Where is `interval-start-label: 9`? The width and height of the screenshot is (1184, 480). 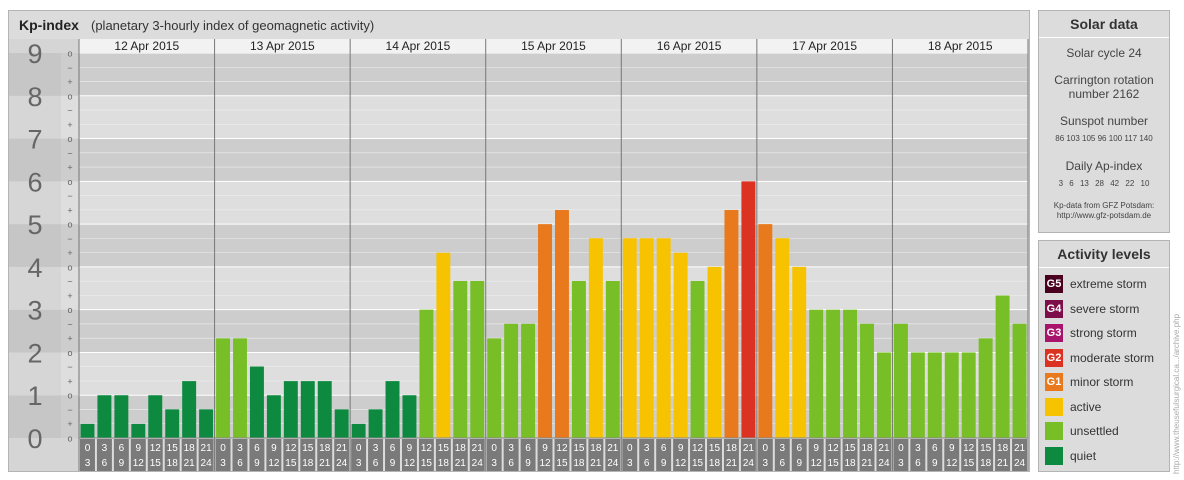
interval-start-label: 9 is located at coordinates (139, 448).